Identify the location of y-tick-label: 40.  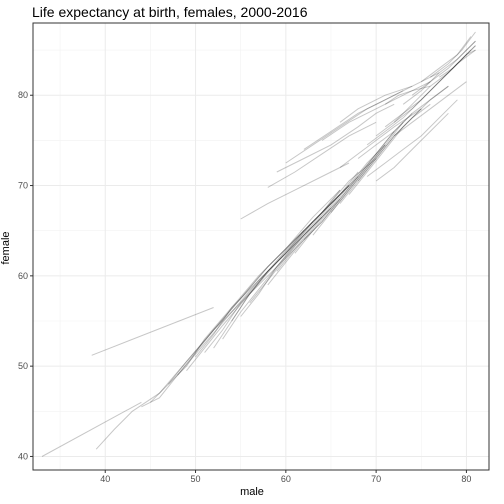
(23, 456).